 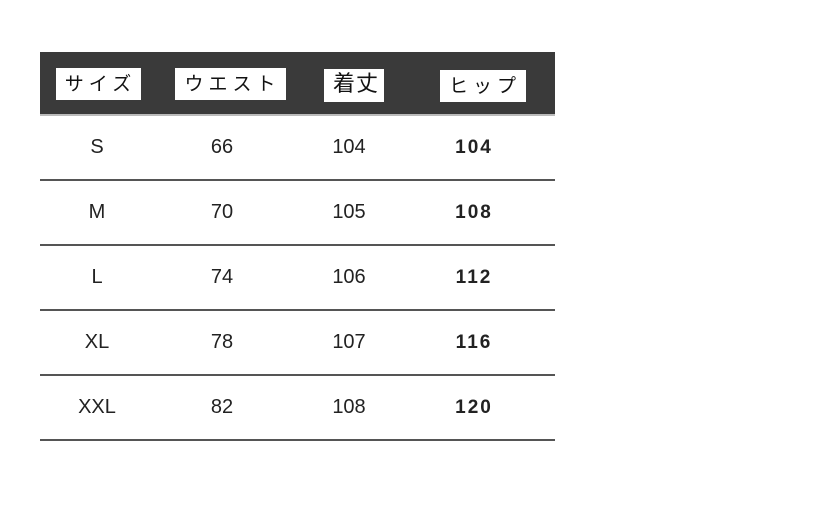 What do you see at coordinates (97, 407) in the screenshot?
I see `size-cell: XXL` at bounding box center [97, 407].